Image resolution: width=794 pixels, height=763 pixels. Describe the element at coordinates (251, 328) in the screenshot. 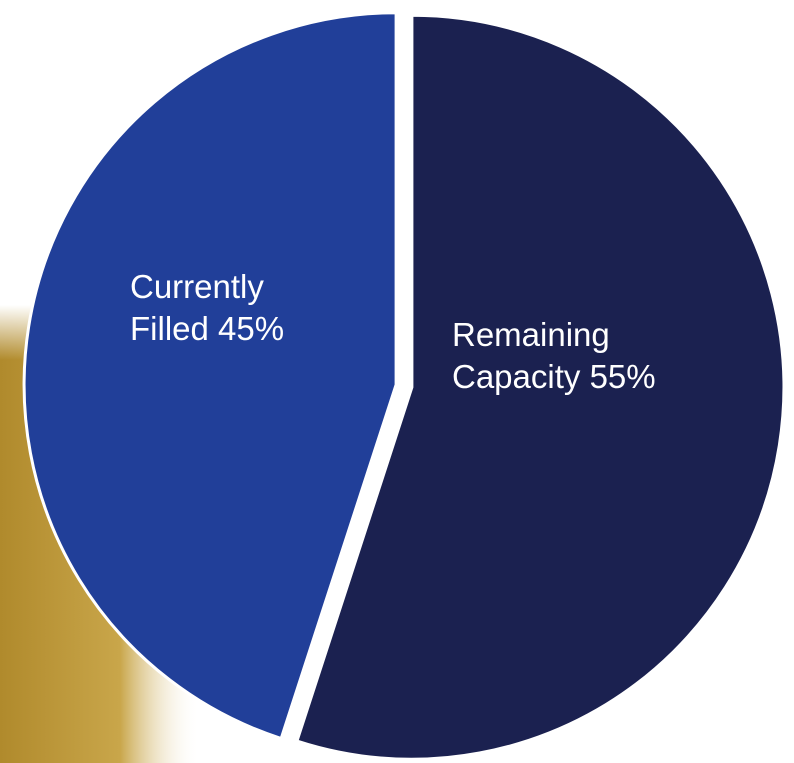

I see `value-label: 45%` at that location.